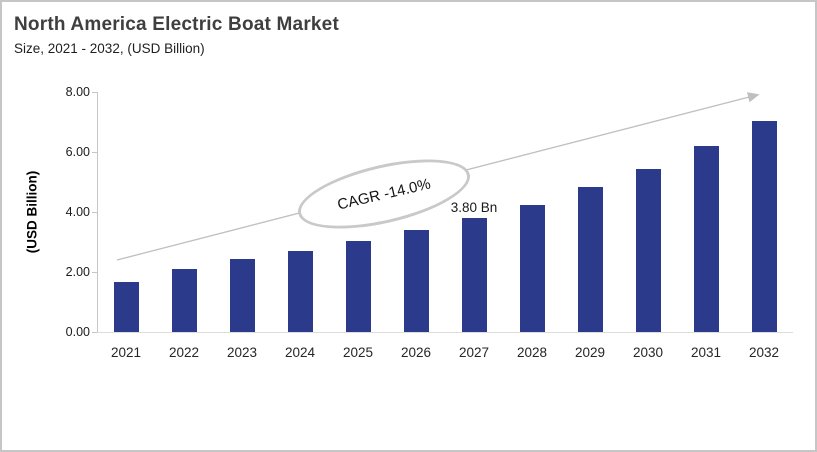  Describe the element at coordinates (77, 92) in the screenshot. I see `y-tick-label: 8.00` at that location.